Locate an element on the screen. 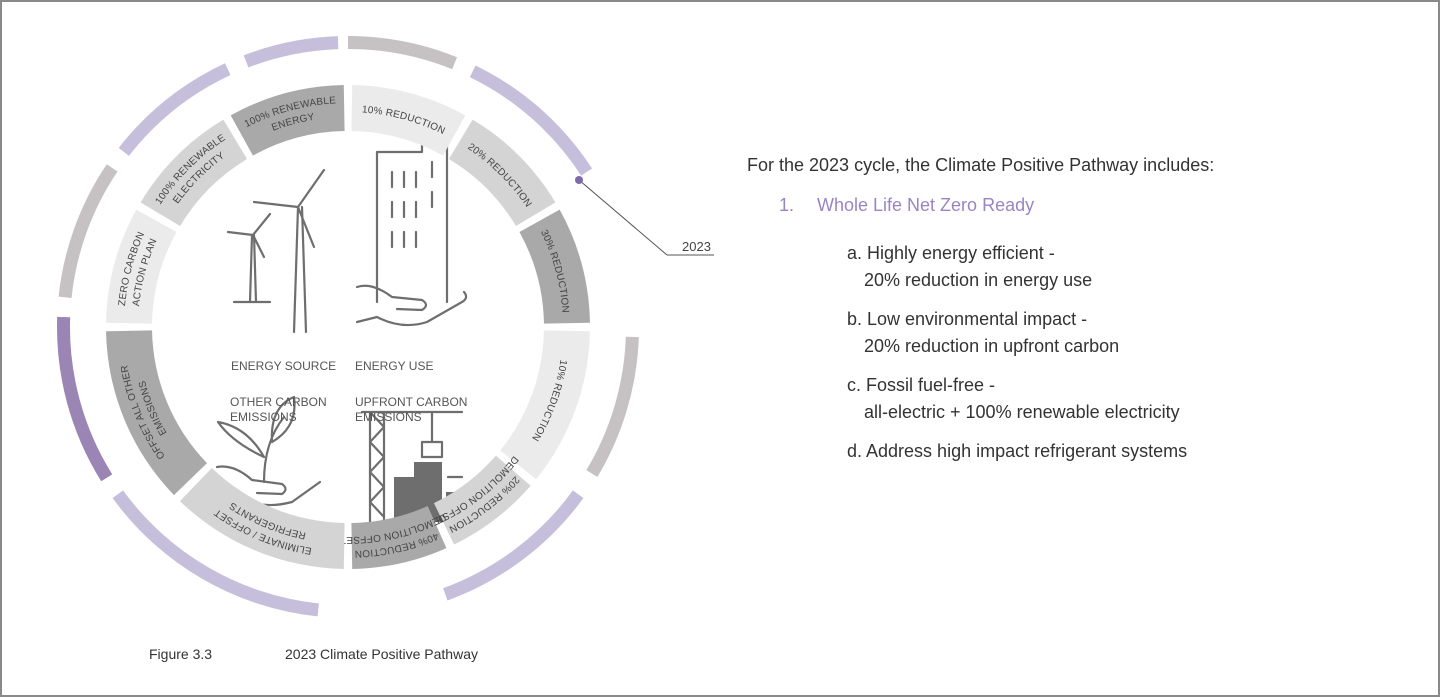  annotation: 2023 is located at coordinates (696, 246).